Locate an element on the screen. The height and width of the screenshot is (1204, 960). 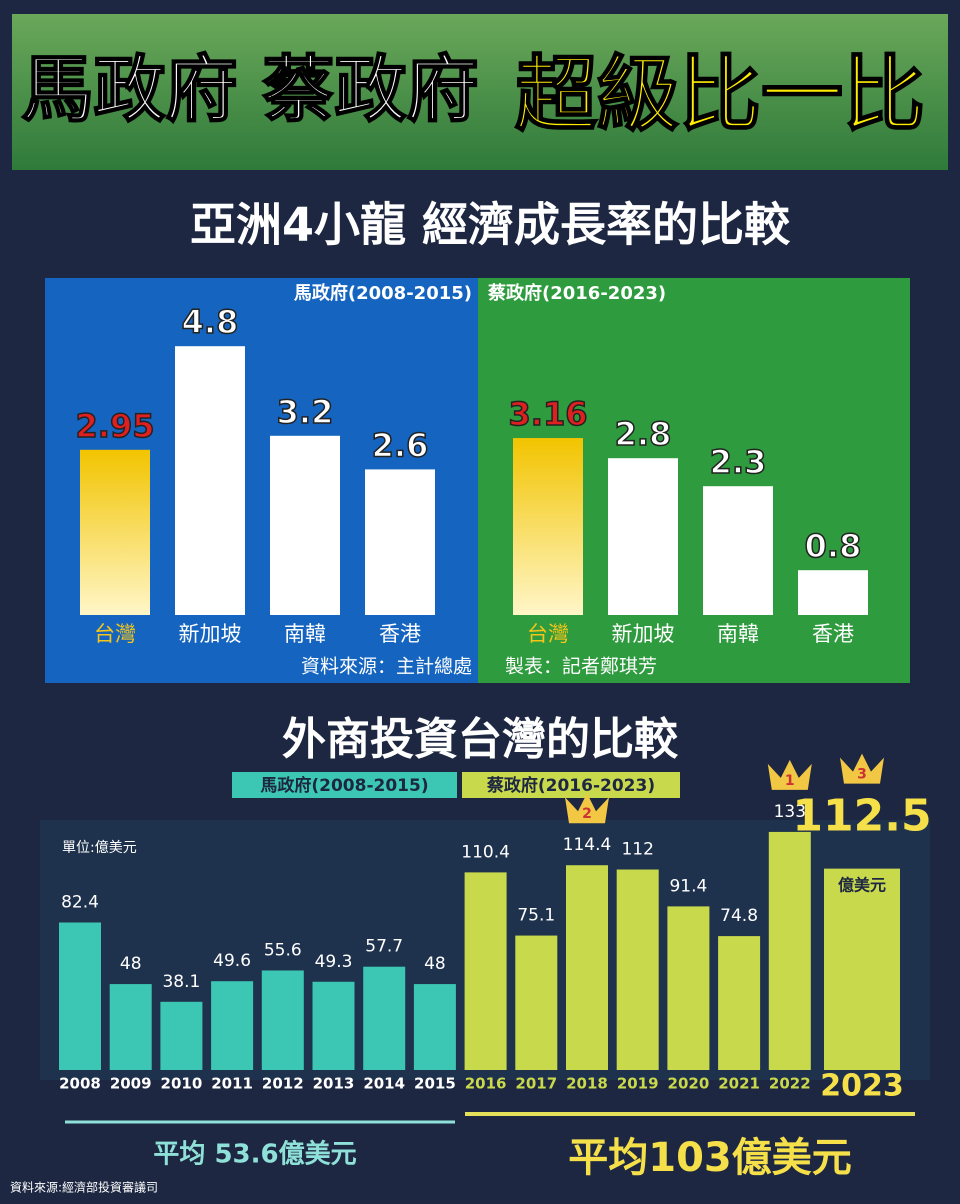
x-tick-label: 2022 is located at coordinates (790, 1084).